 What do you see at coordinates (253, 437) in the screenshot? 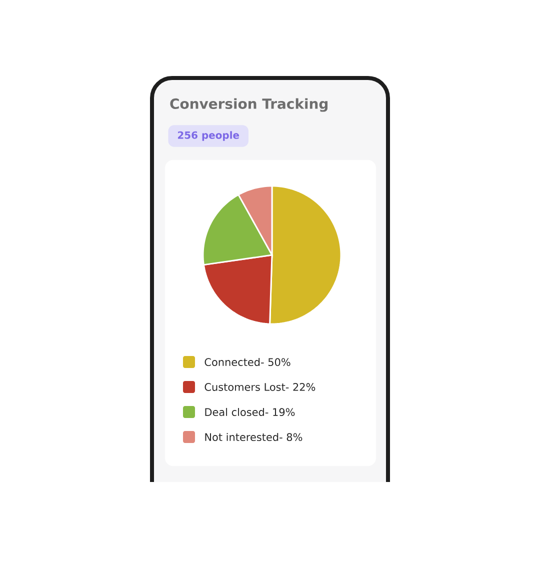
I see `legend-label: Not interested- 8%` at bounding box center [253, 437].